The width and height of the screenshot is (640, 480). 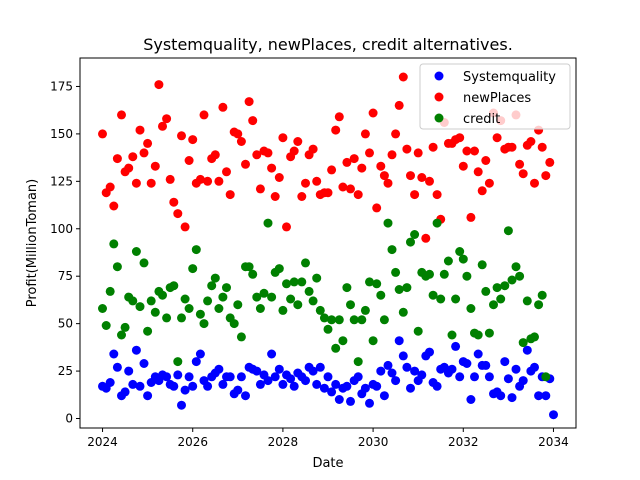 What do you see at coordinates (61, 181) in the screenshot?
I see `y-tick-label: 125` at bounding box center [61, 181].